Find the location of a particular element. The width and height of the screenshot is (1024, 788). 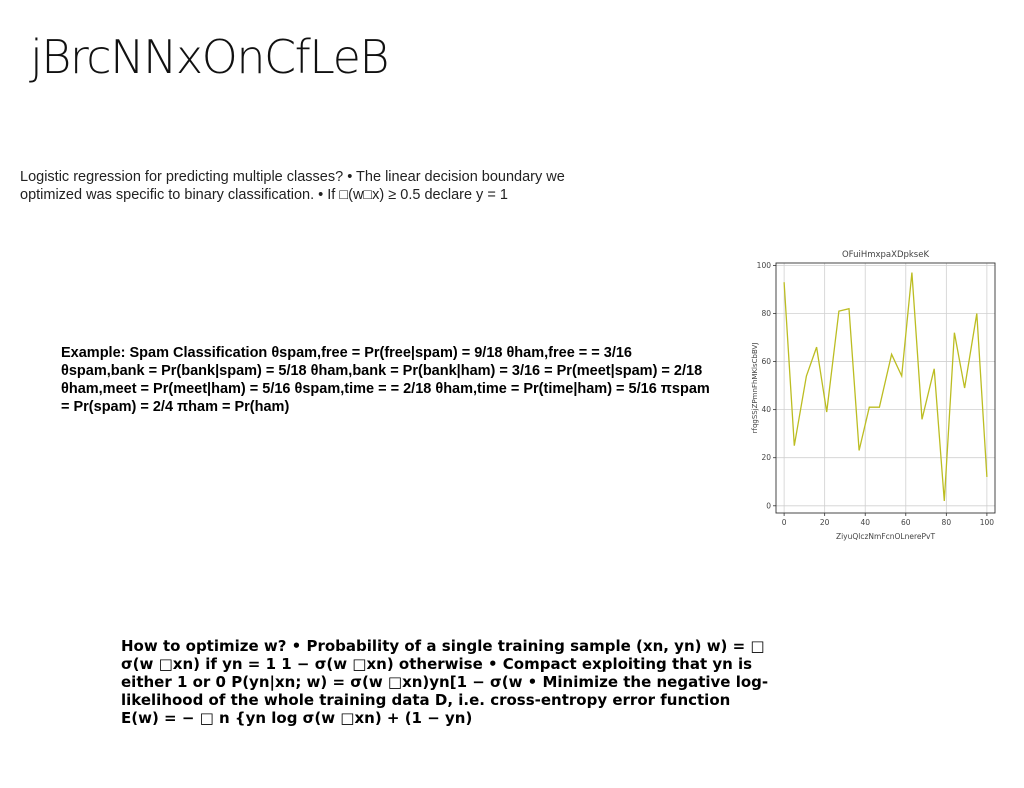

y-tick-label: 100 is located at coordinates (764, 265).